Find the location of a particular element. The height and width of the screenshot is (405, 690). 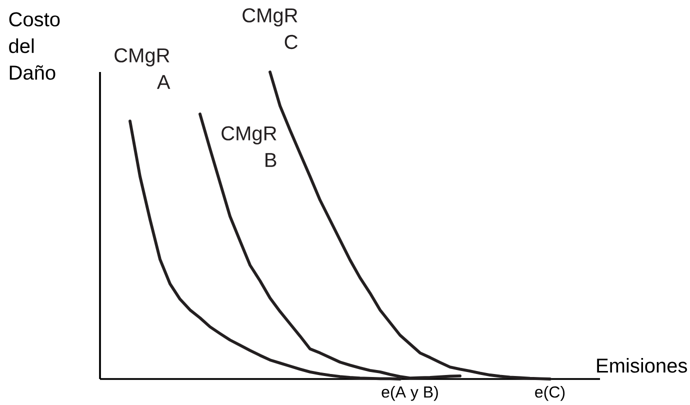

series-label: CMgR C is located at coordinates (270, 29).